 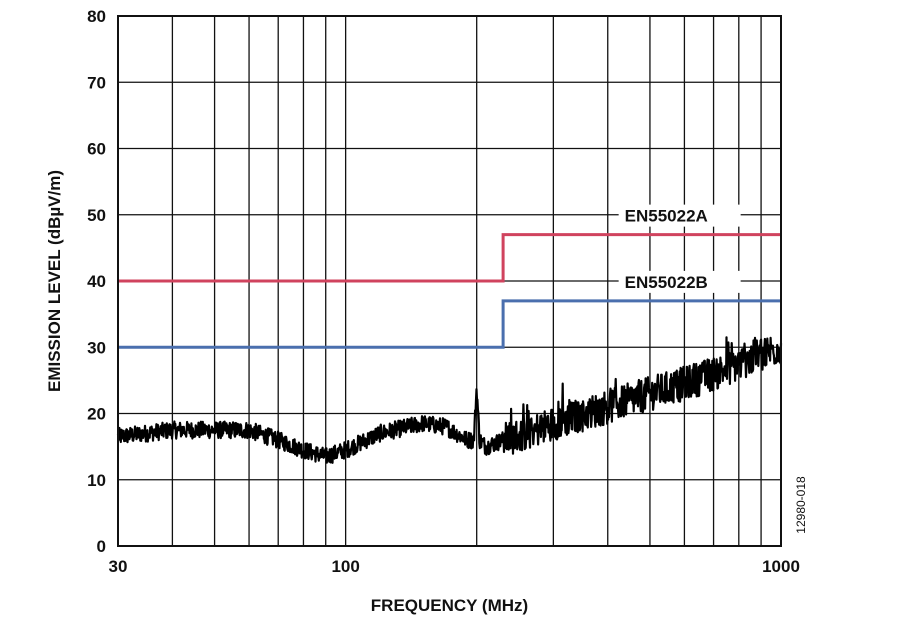 What do you see at coordinates (96, 82) in the screenshot?
I see `y-tick-label: 70` at bounding box center [96, 82].